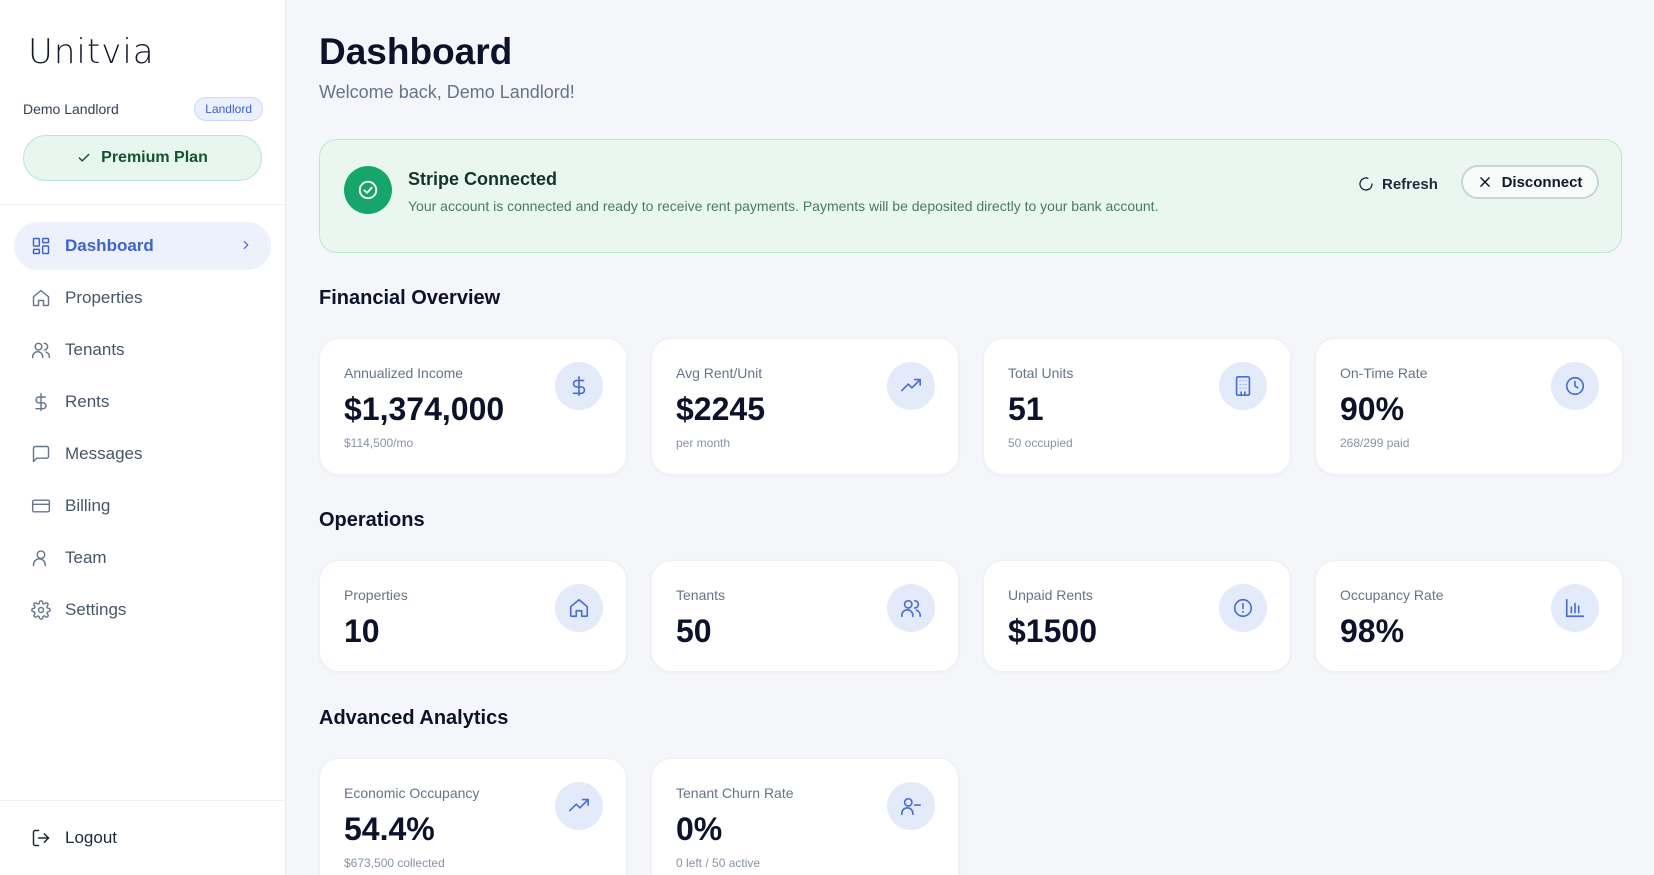 The width and height of the screenshot is (1654, 875). I want to click on alert-circle-icon, so click(1243, 608).